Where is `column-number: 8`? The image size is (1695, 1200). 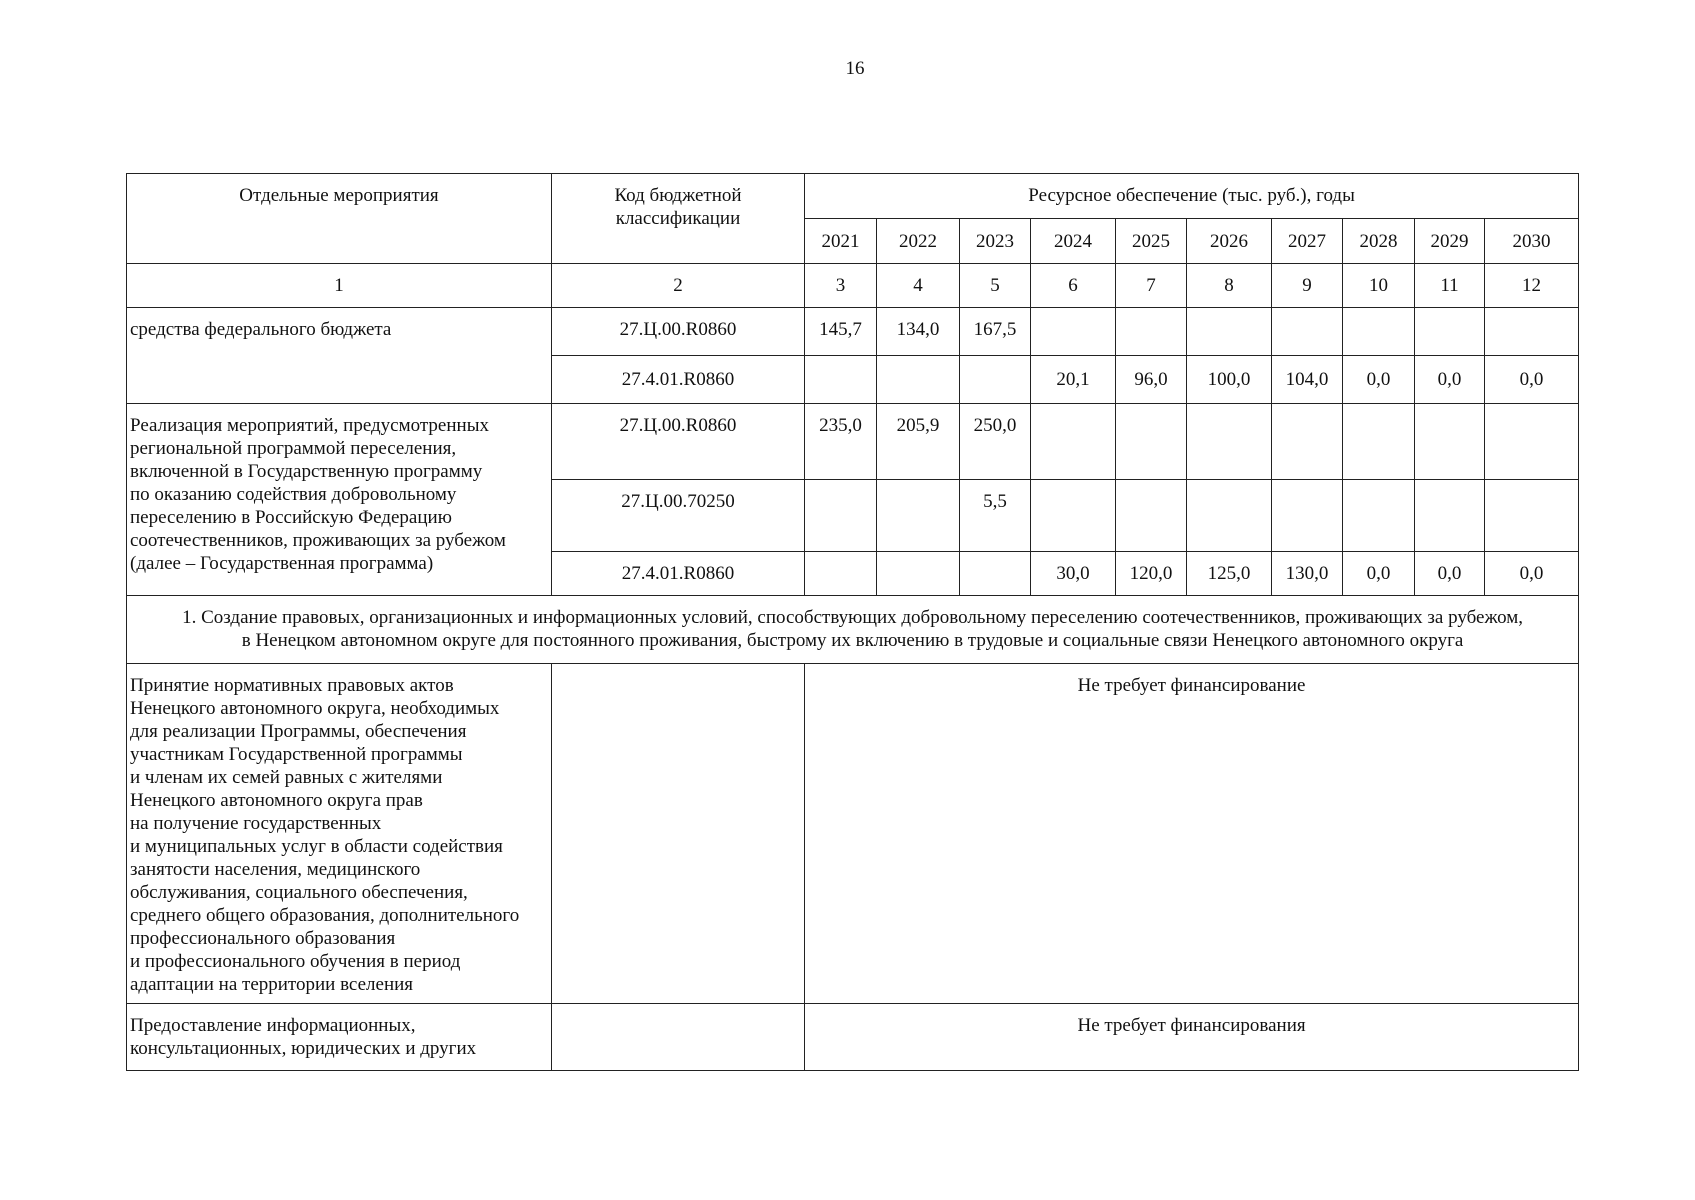 column-number: 8 is located at coordinates (1229, 285).